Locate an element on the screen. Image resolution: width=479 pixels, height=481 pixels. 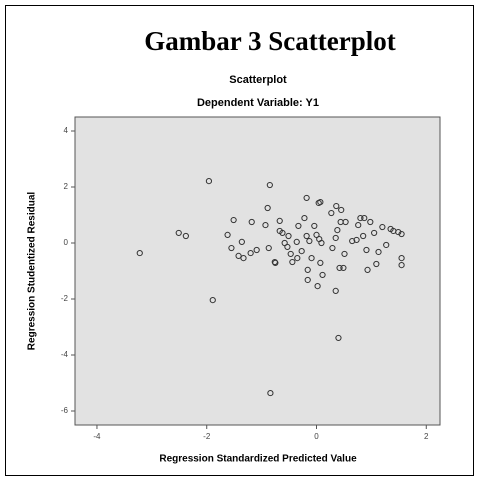
y-tick-label: 4 is located at coordinates (66, 130).